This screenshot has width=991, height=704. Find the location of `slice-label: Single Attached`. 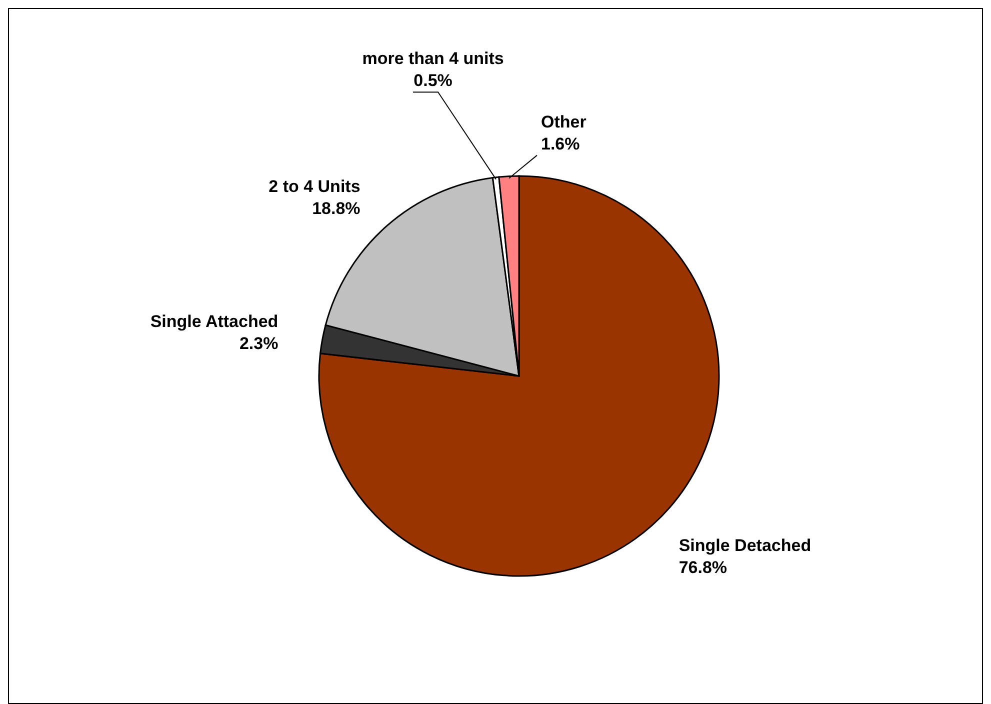

slice-label: Single Attached is located at coordinates (214, 321).